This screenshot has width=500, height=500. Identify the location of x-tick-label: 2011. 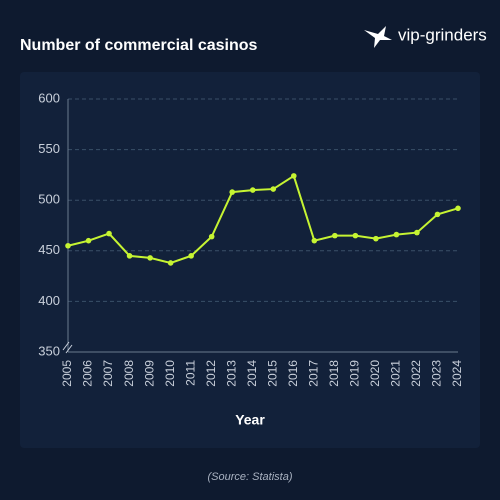
(190, 373).